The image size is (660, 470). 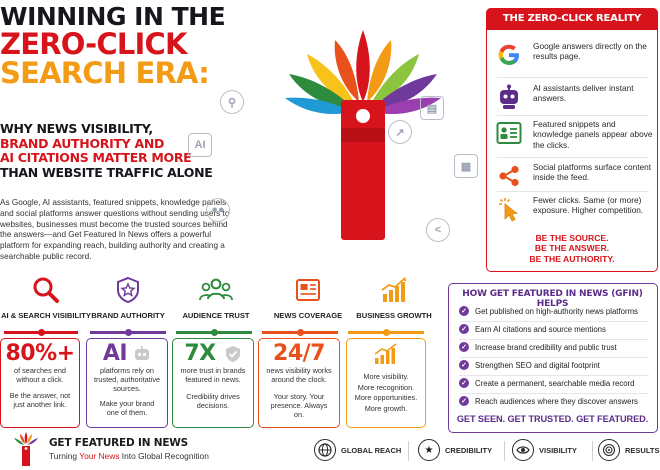 I want to click on badge-results: RESULTS, so click(x=628, y=450).